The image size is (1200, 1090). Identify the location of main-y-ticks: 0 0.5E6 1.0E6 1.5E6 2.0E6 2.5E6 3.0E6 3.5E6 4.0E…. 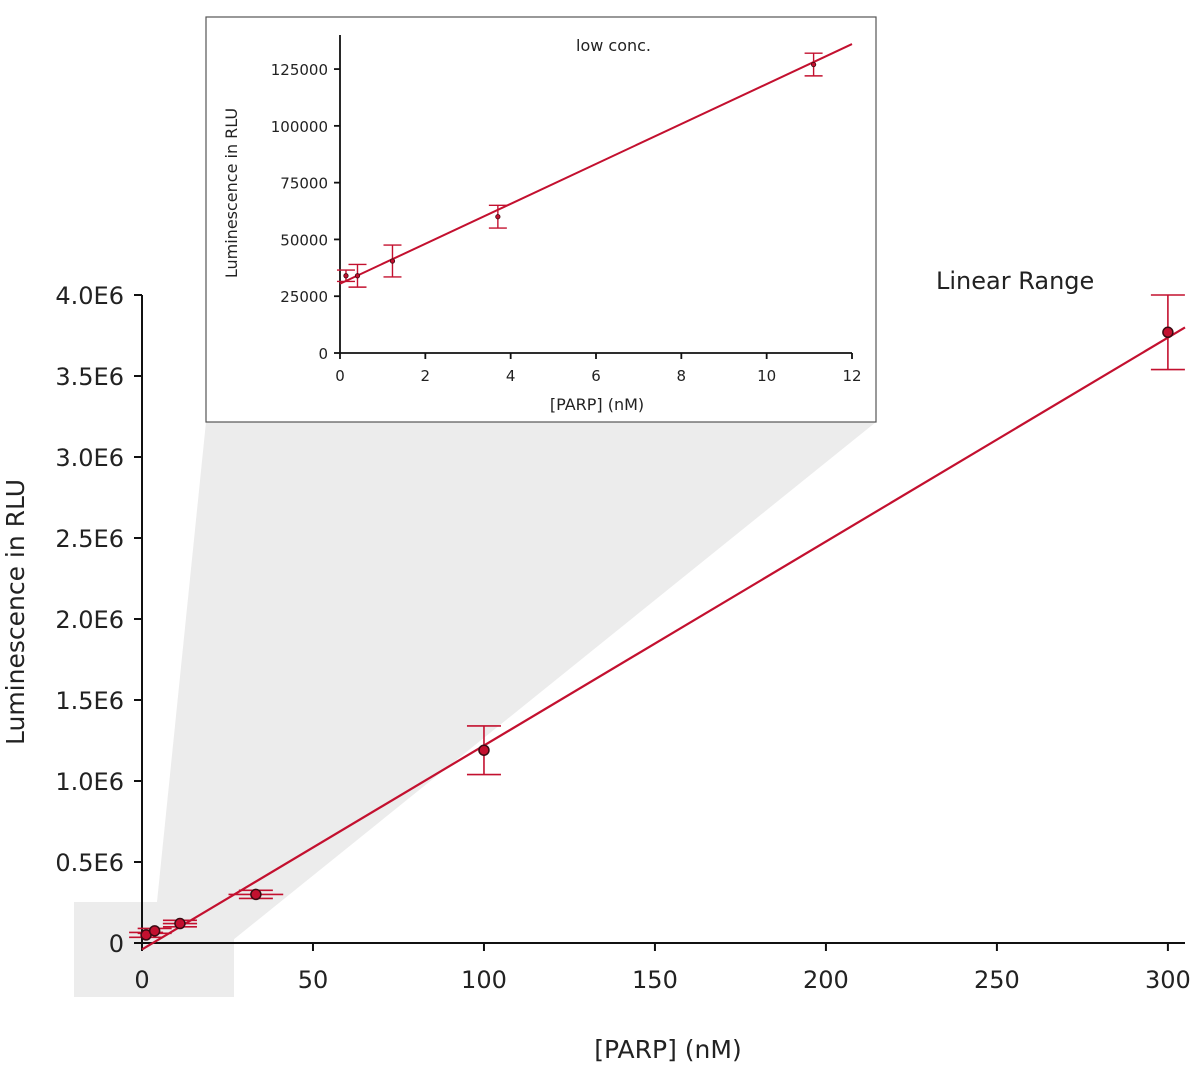
(98, 620).